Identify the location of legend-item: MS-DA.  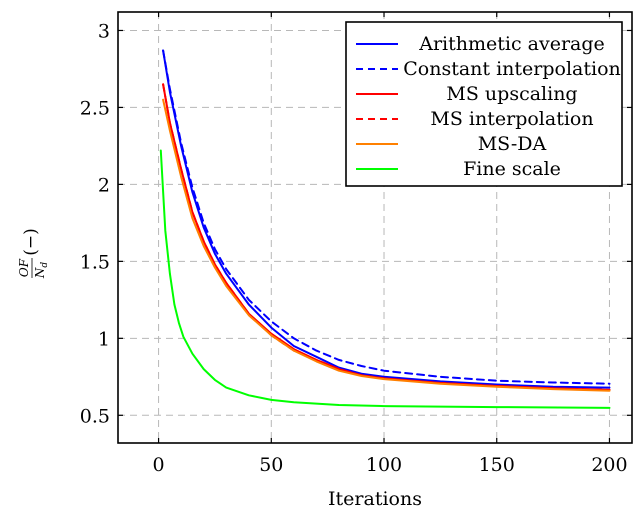
(451, 144).